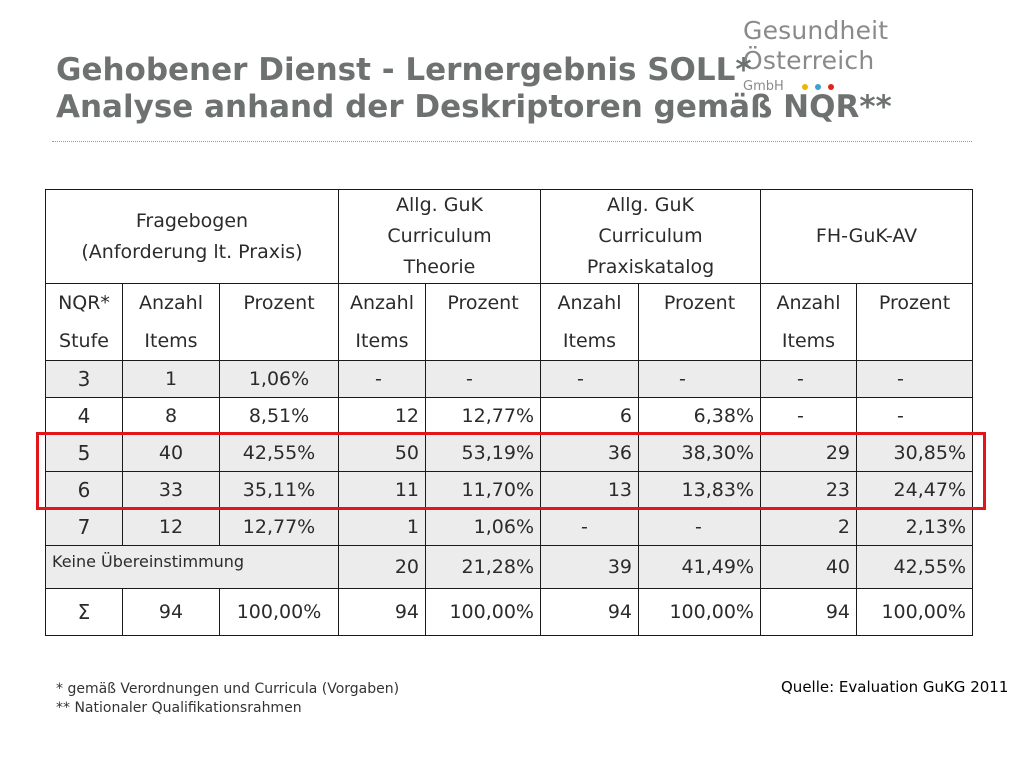 The width and height of the screenshot is (1024, 768). What do you see at coordinates (84, 303) in the screenshot?
I see `subheader-nqr-line1: NQR*` at bounding box center [84, 303].